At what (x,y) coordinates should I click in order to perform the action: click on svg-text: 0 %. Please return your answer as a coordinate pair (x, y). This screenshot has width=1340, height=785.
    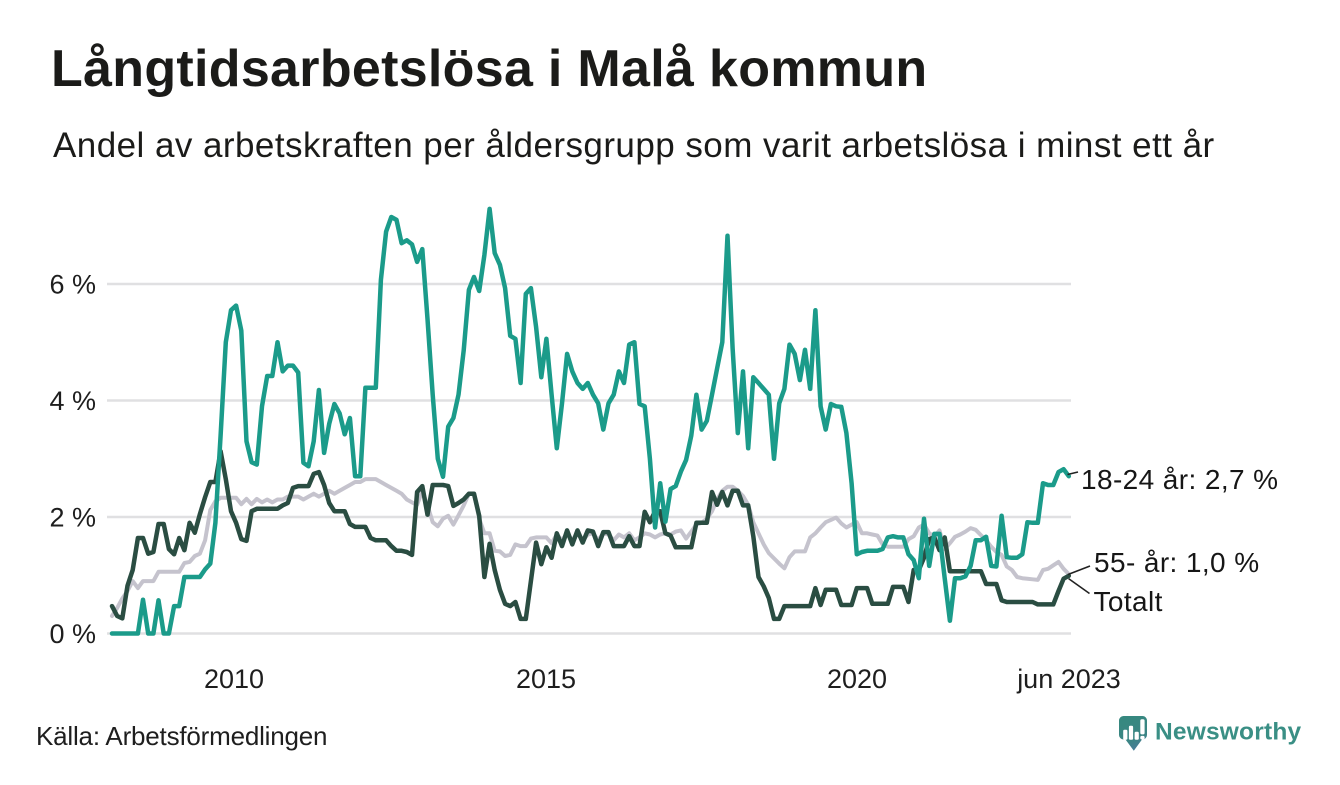
    Looking at the image, I should click on (72, 634).